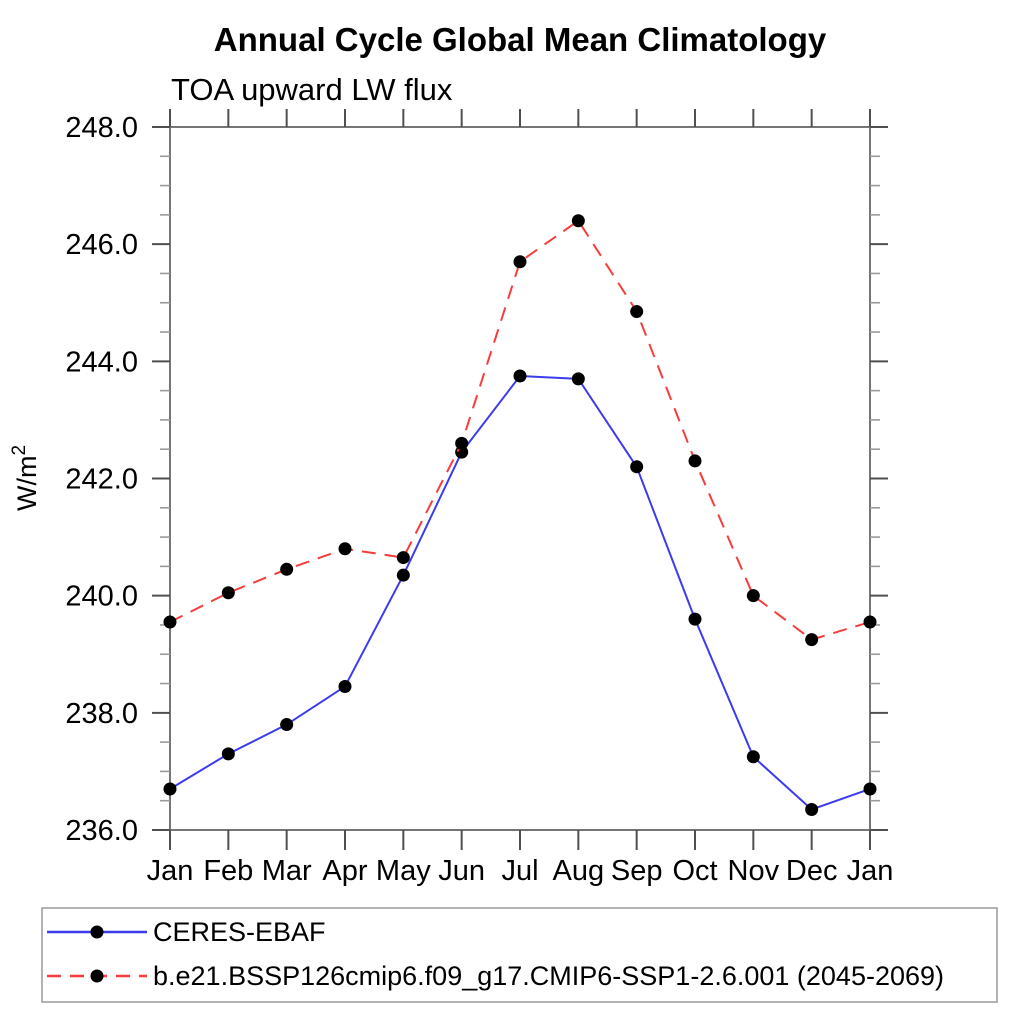 Image resolution: width=1024 pixels, height=1024 pixels. I want to click on x-tick-label: Apr, so click(344, 871).